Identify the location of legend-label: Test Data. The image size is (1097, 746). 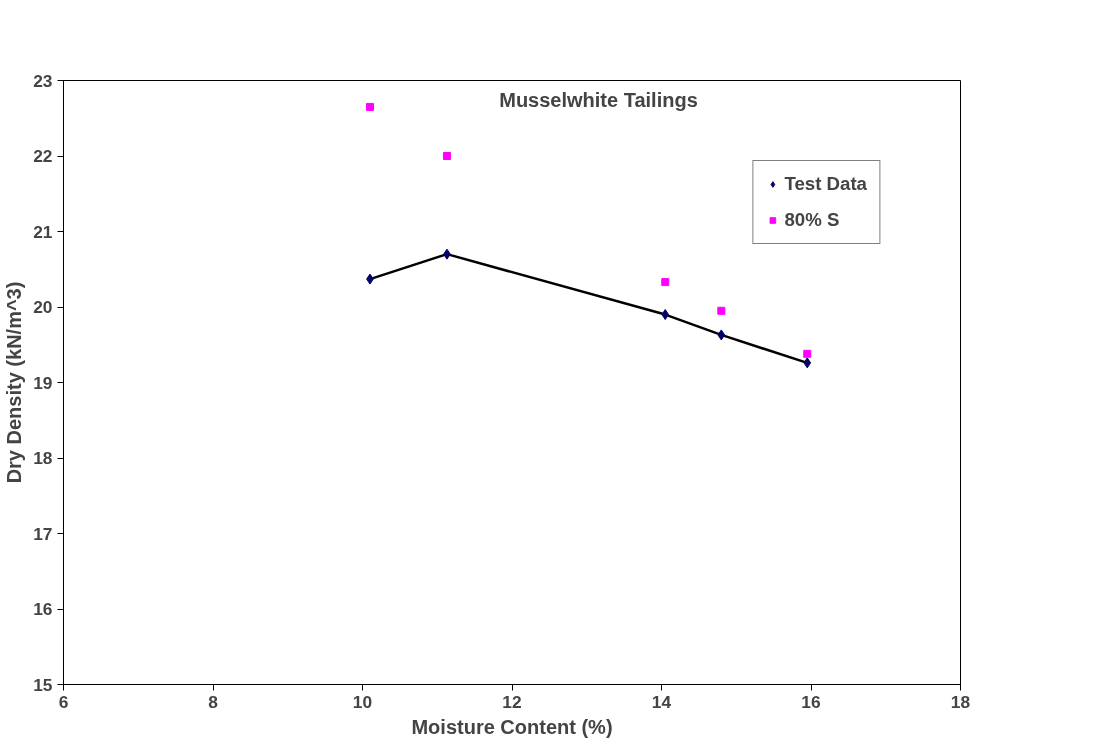
(825, 184).